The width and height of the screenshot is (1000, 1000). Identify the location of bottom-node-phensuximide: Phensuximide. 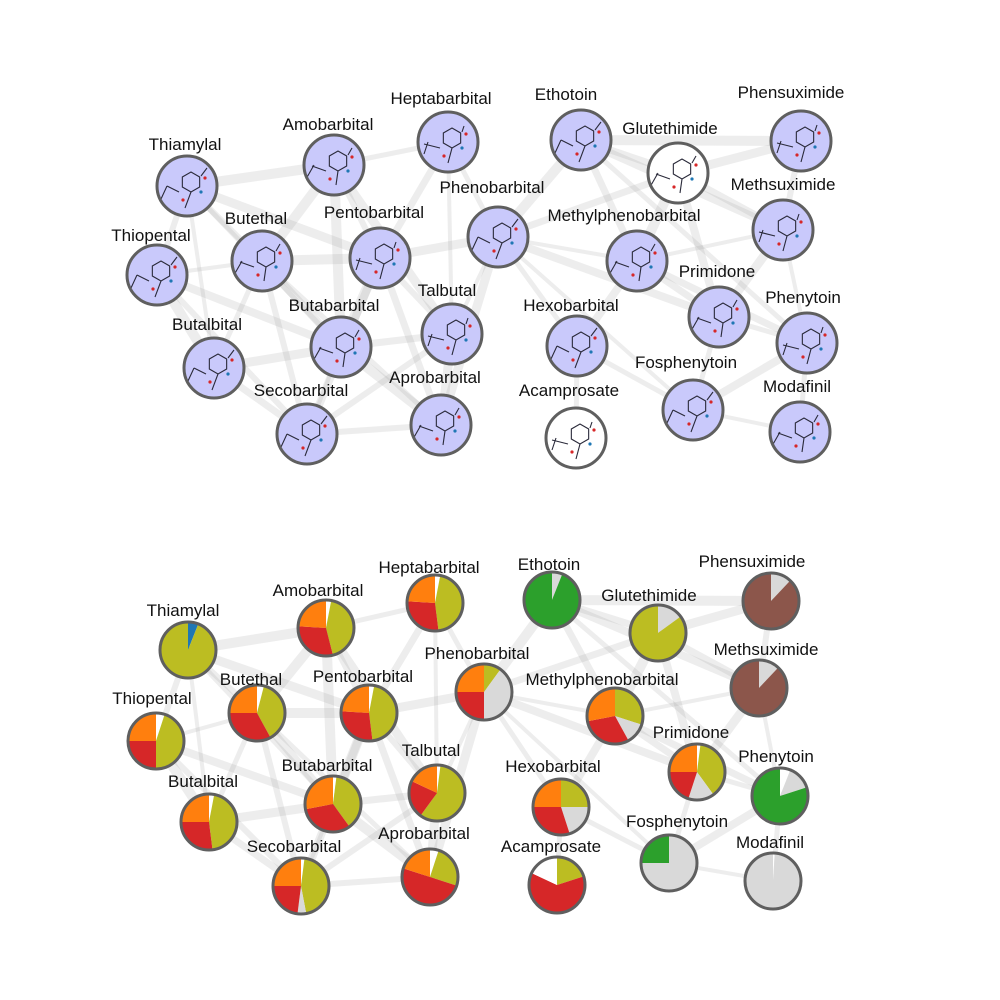
(752, 591).